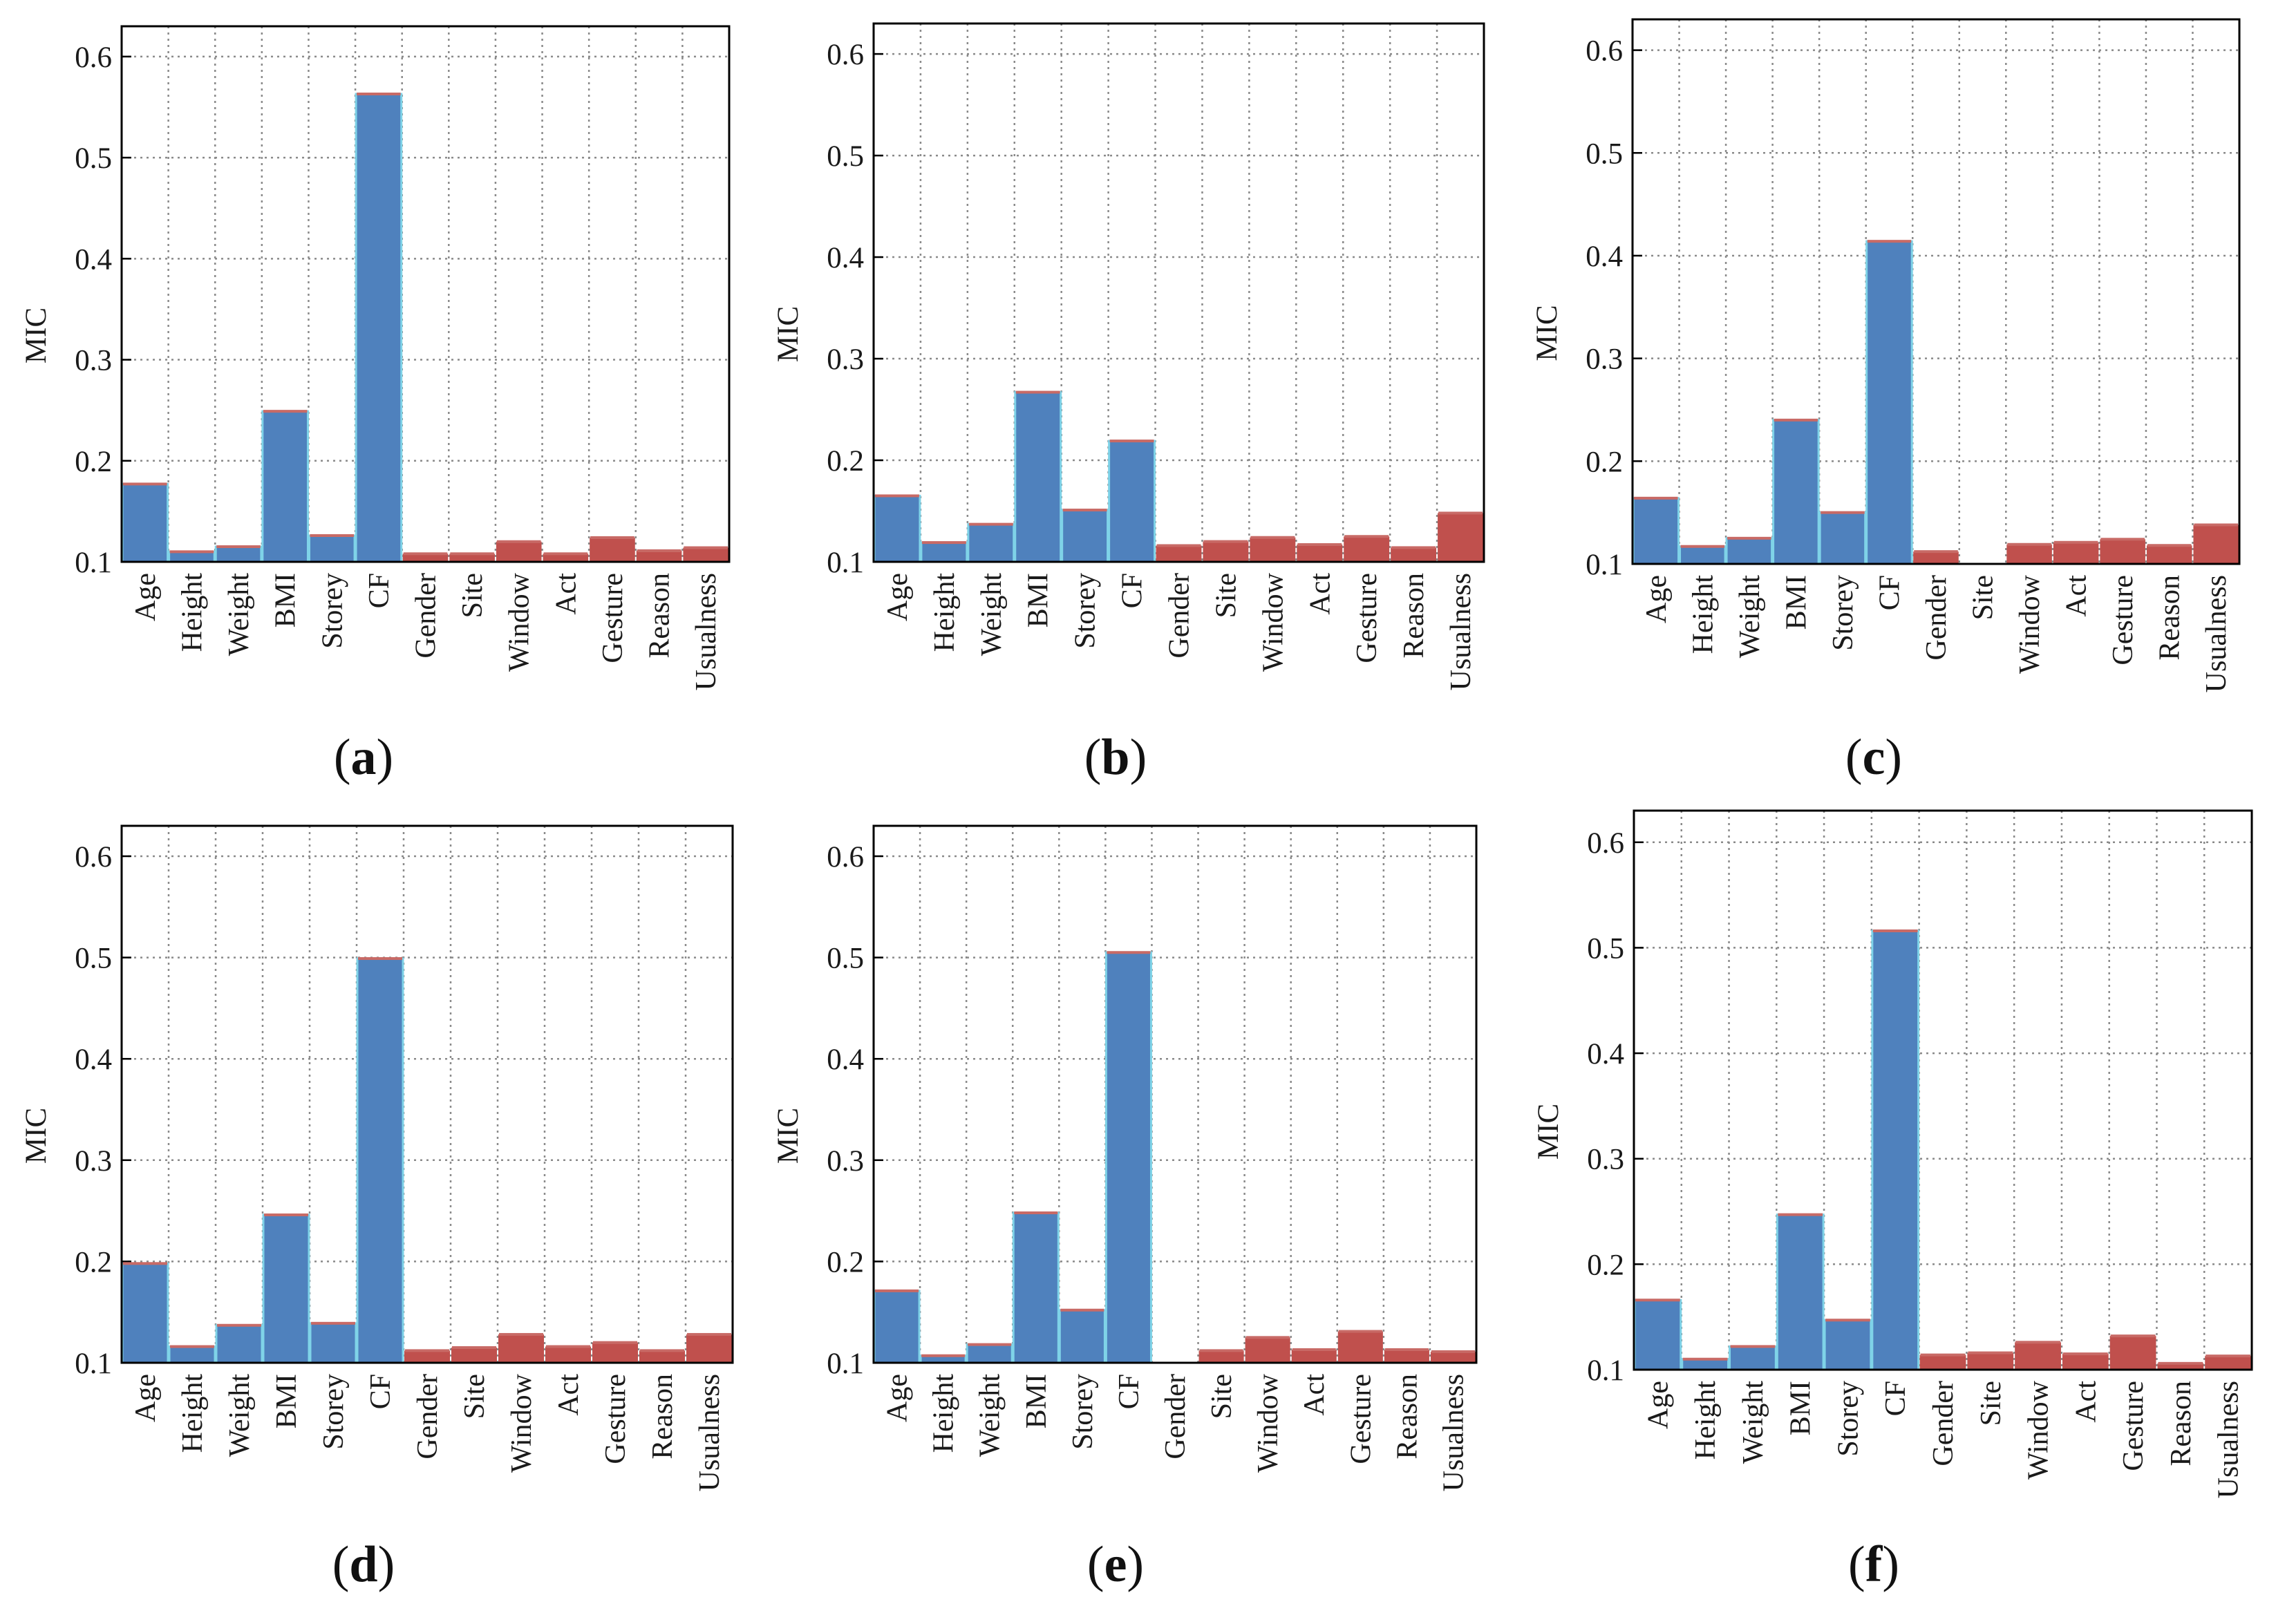 This screenshot has width=2276, height=1624. What do you see at coordinates (1936, 291) in the screenshot?
I see `plot-frame` at bounding box center [1936, 291].